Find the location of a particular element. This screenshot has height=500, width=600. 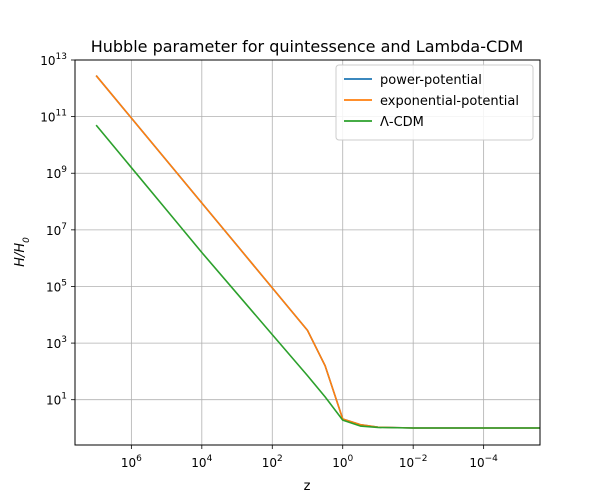

x-axis-ticks: 10⁶ 10⁴ 10² 10⁰ 10⁻² 10⁻⁴ is located at coordinates (309, 457).